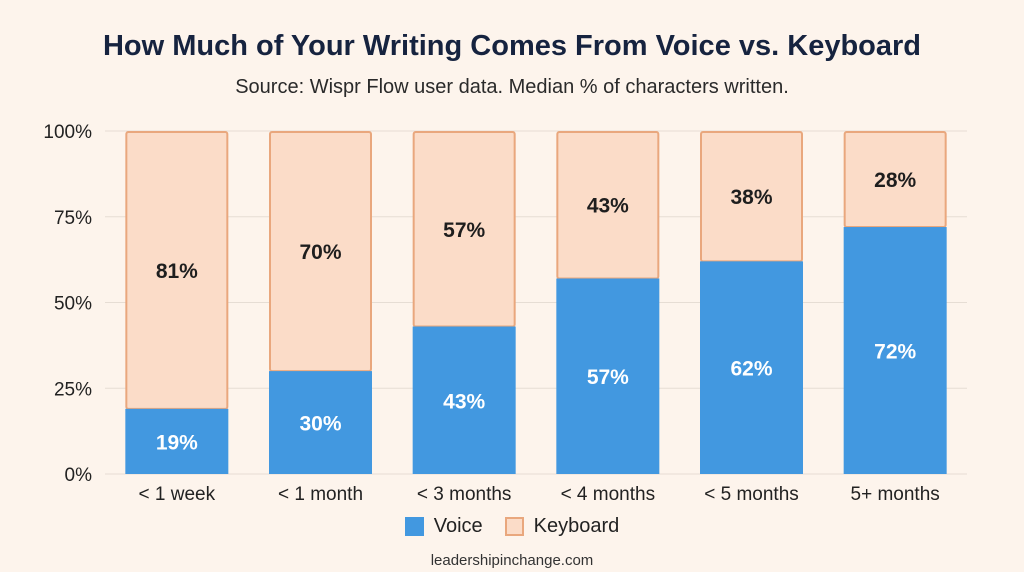  Describe the element at coordinates (67, 132) in the screenshot. I see `y-tick-label: 100%` at that location.